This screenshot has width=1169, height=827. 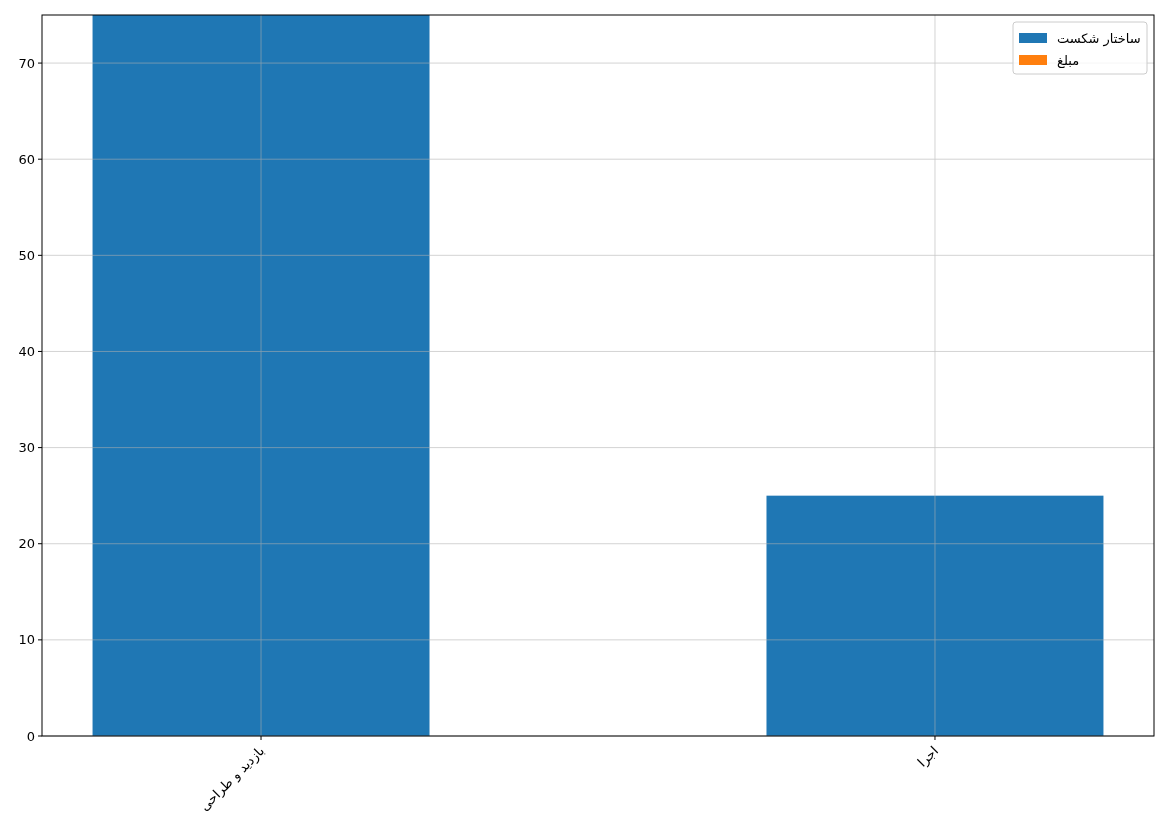 I want to click on y-tick-label: 40, so click(x=26, y=351).